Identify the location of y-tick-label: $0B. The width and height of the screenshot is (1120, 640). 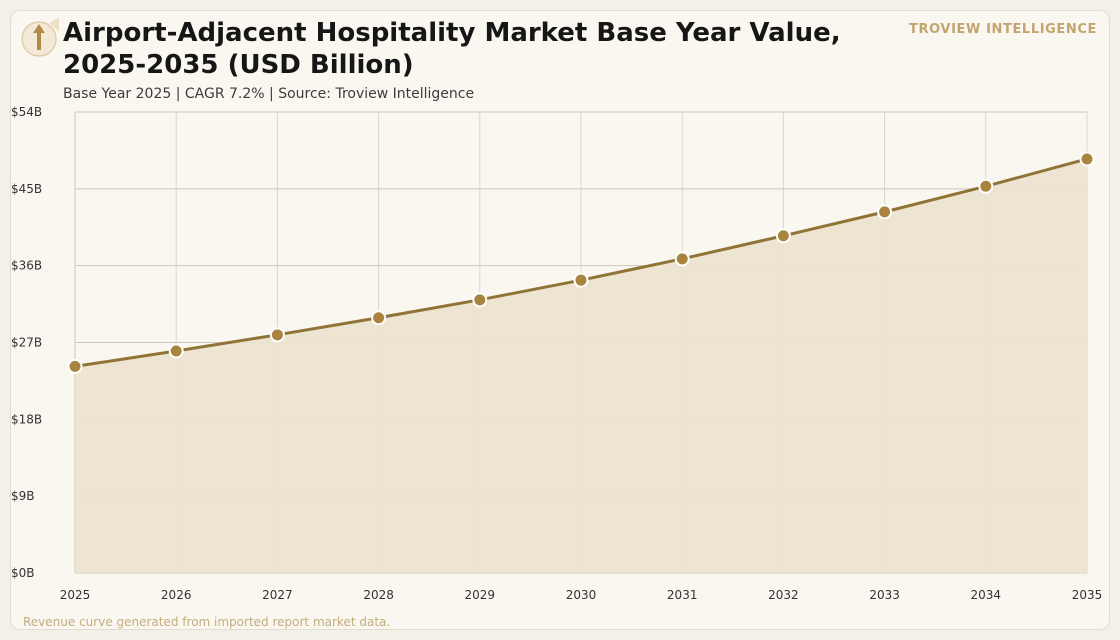
(23, 573).